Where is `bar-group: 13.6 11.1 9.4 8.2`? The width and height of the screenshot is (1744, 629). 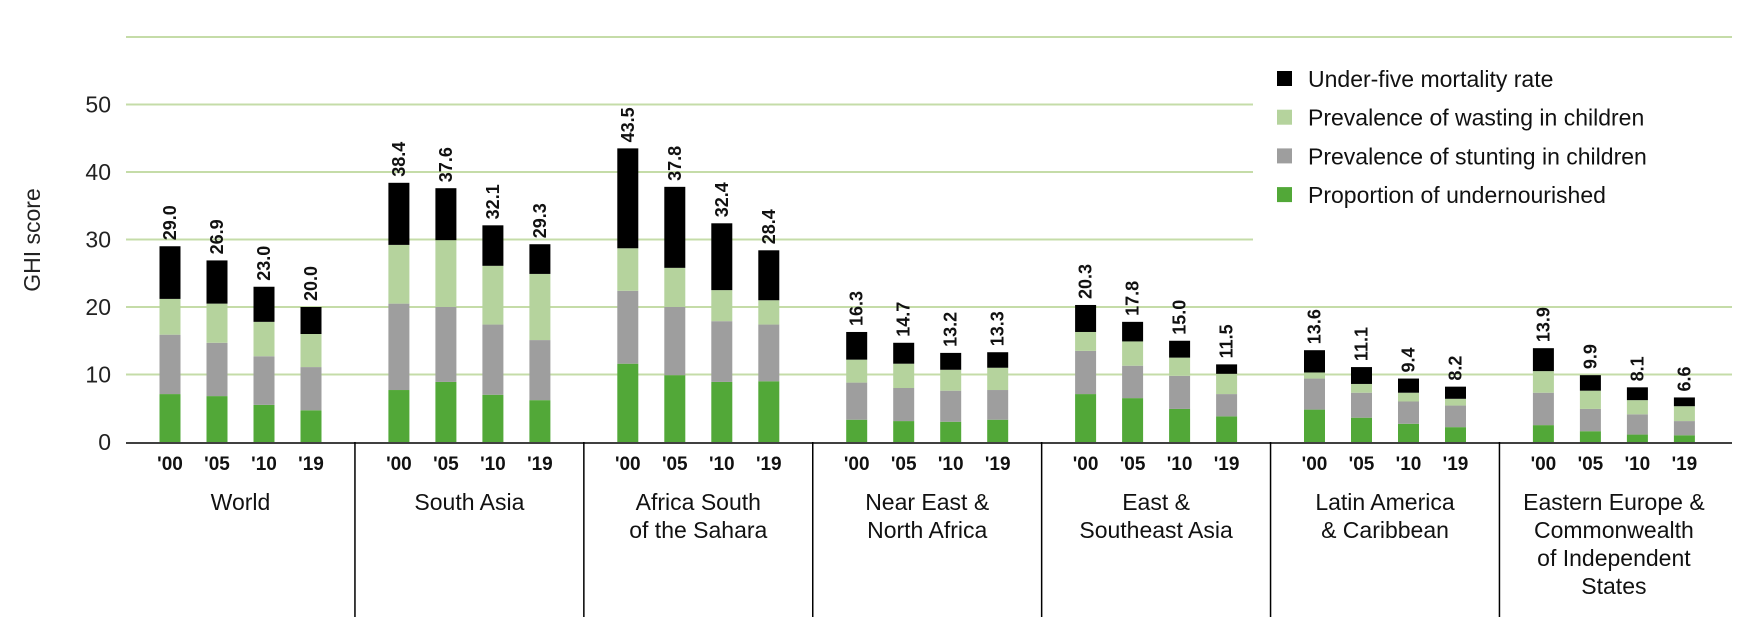
bar-group: 13.6 11.1 9.4 8.2 is located at coordinates (1385, 375).